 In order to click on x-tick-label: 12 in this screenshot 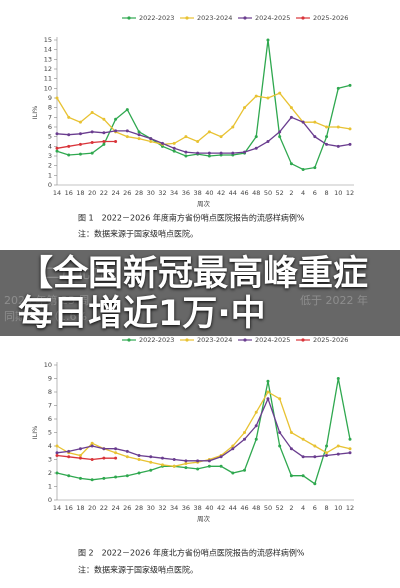, I will do `click(350, 508)`.